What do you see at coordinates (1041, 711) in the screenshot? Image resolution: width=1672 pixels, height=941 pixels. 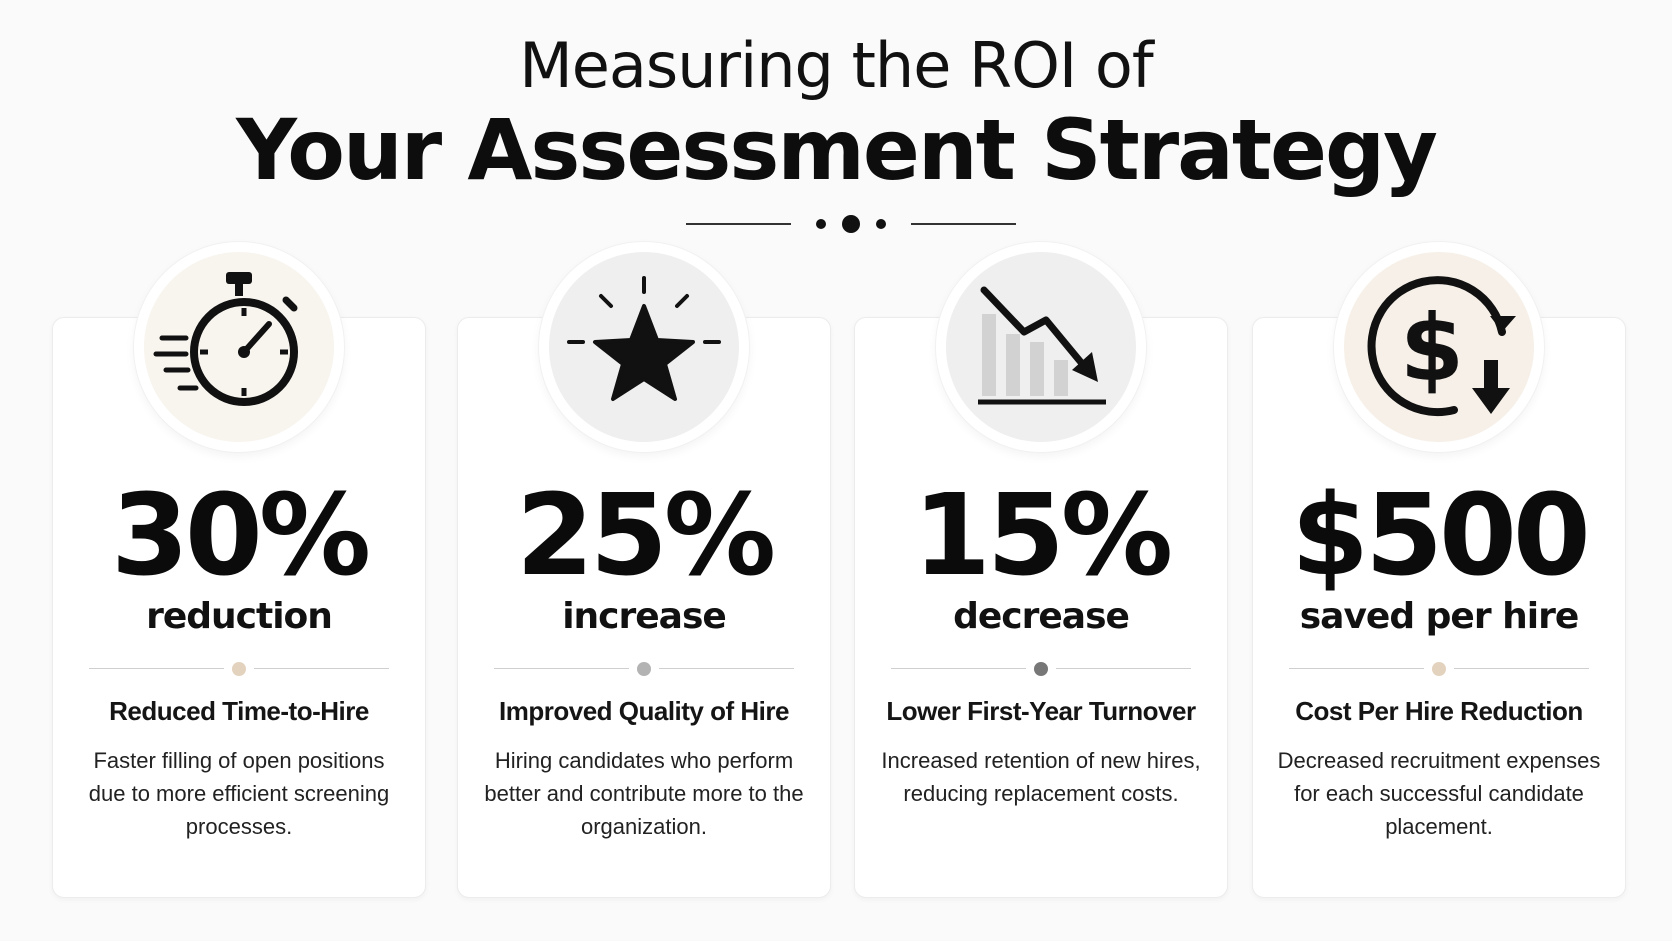 I see `card-title: Lower First-Year Turnover` at bounding box center [1041, 711].